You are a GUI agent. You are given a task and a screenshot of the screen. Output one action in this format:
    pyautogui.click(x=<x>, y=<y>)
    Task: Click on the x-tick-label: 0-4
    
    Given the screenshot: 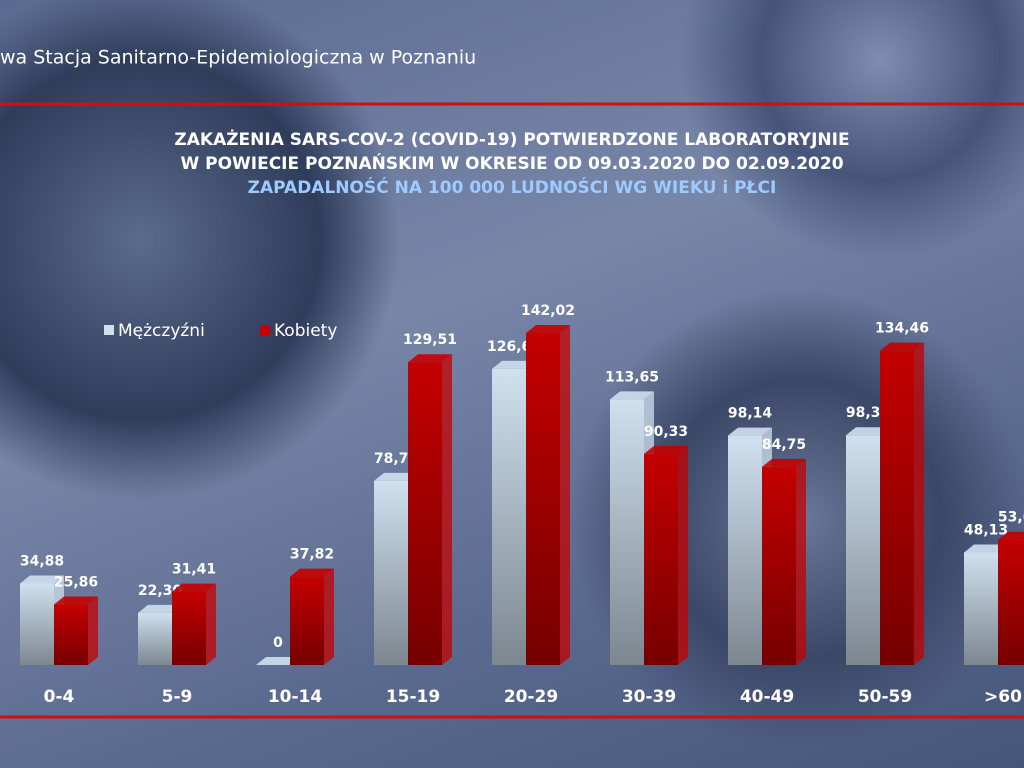 What is the action you would take?
    pyautogui.click(x=59, y=697)
    